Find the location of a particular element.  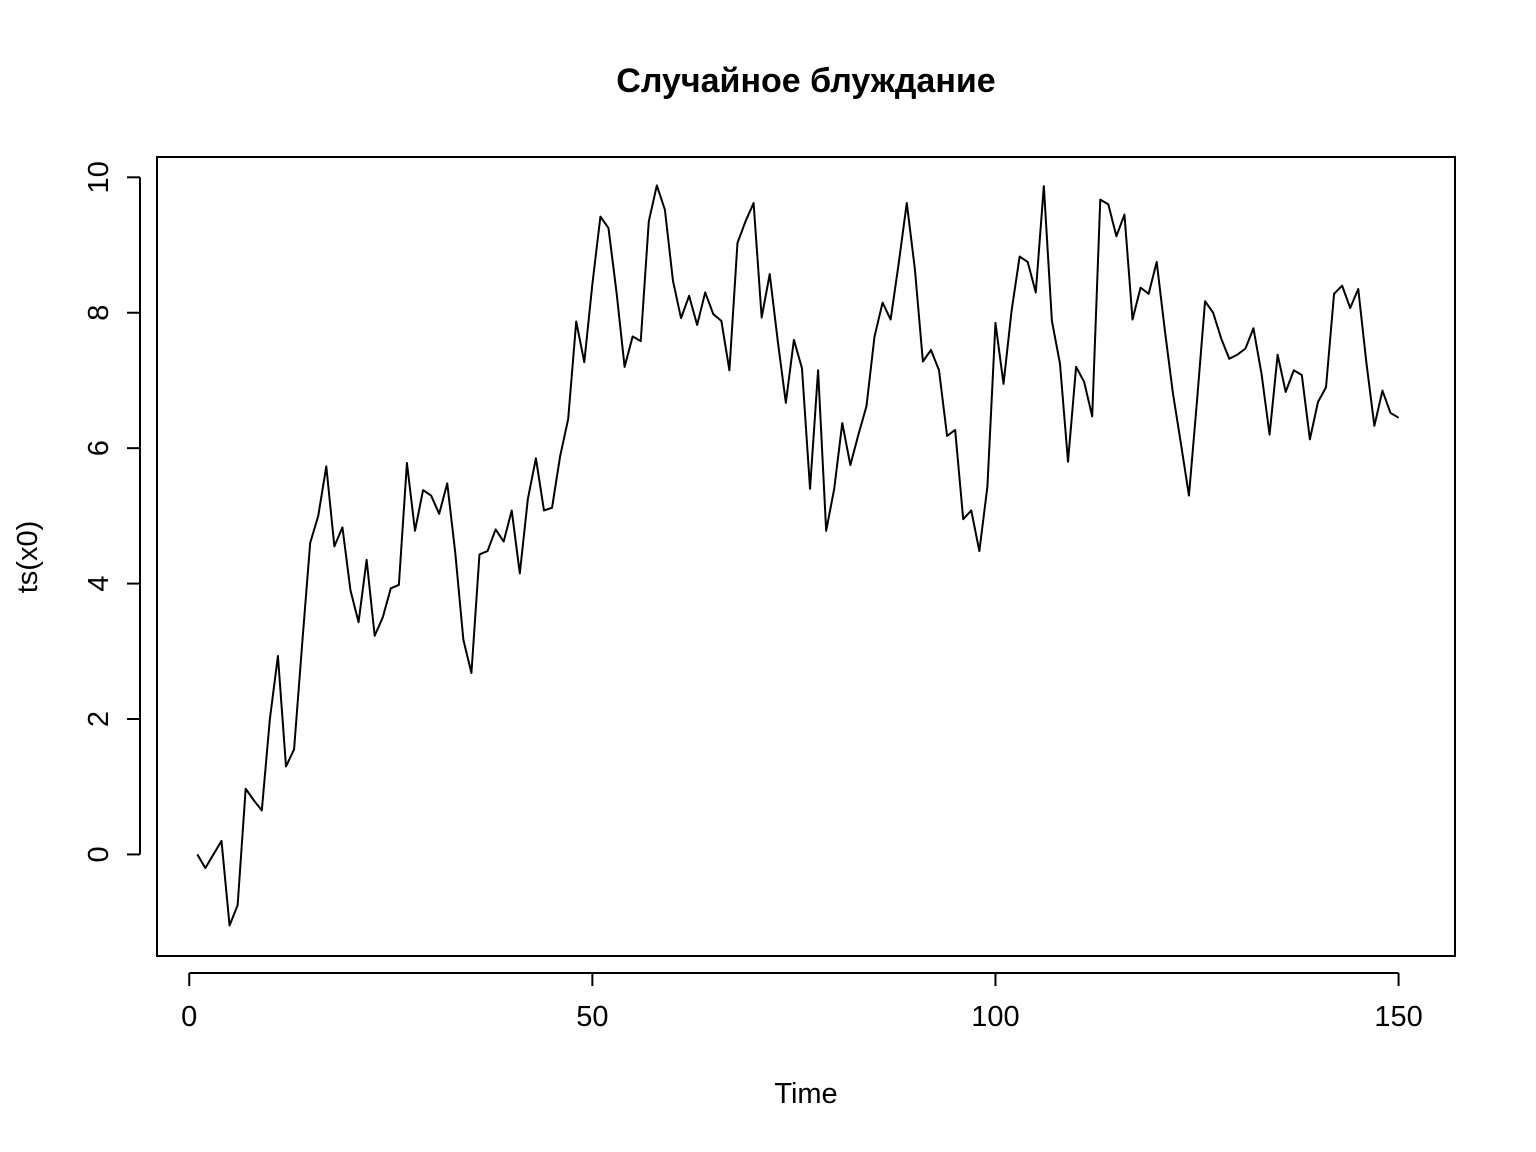

x-axis: 0 50 100 150 is located at coordinates (802, 1002).